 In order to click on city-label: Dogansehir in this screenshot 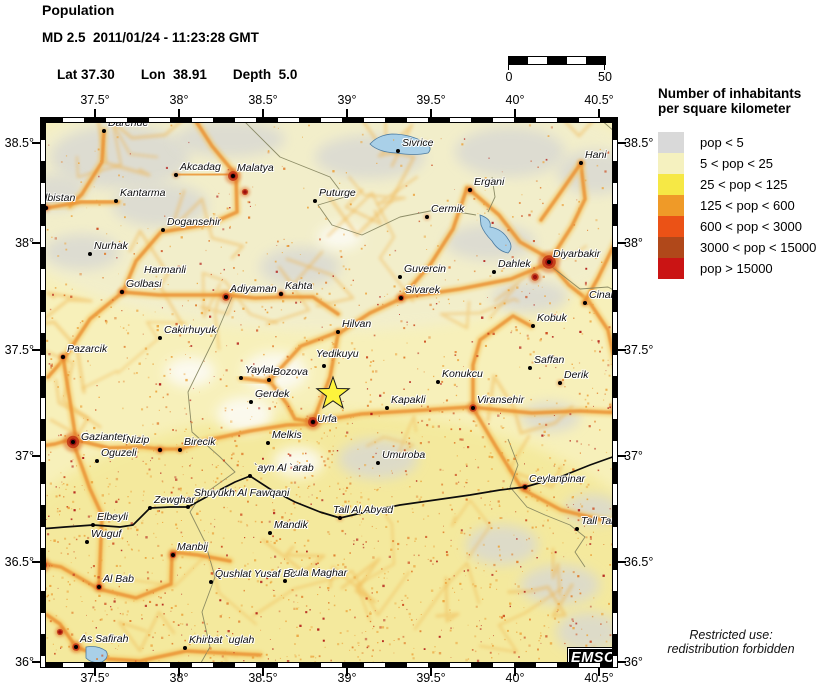, I will do `click(194, 222)`.